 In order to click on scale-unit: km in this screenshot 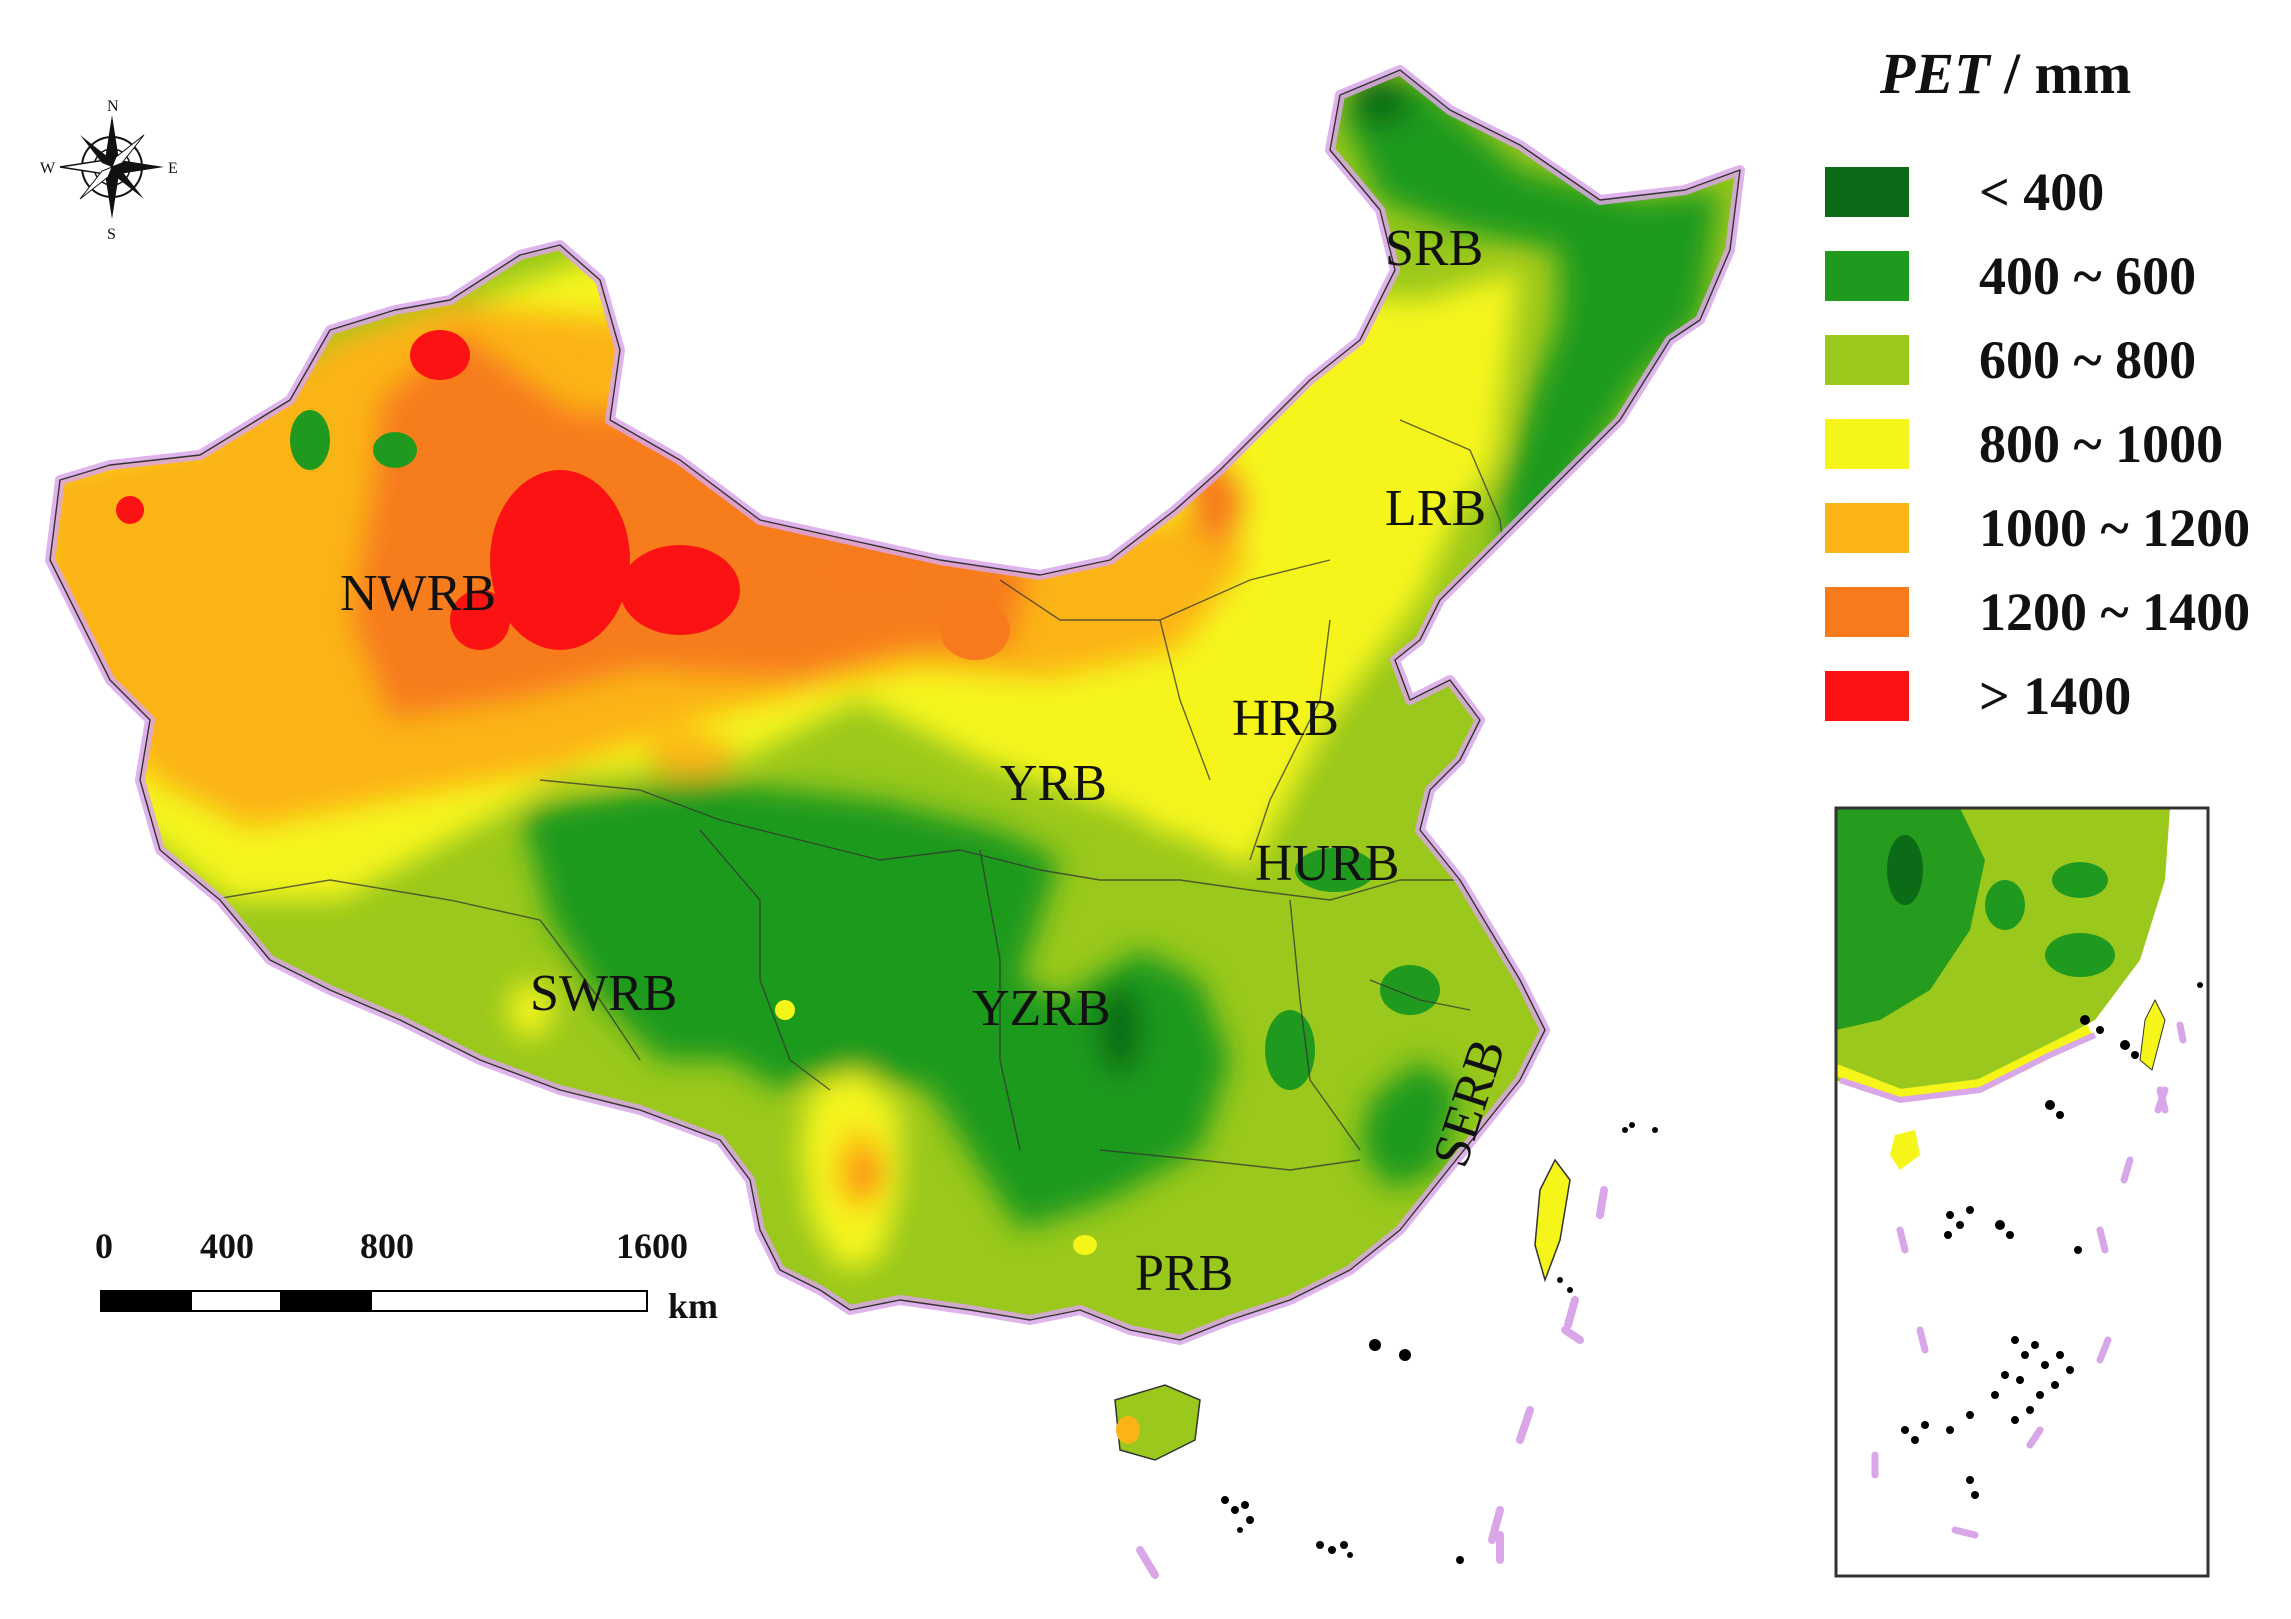, I will do `click(693, 1306)`.